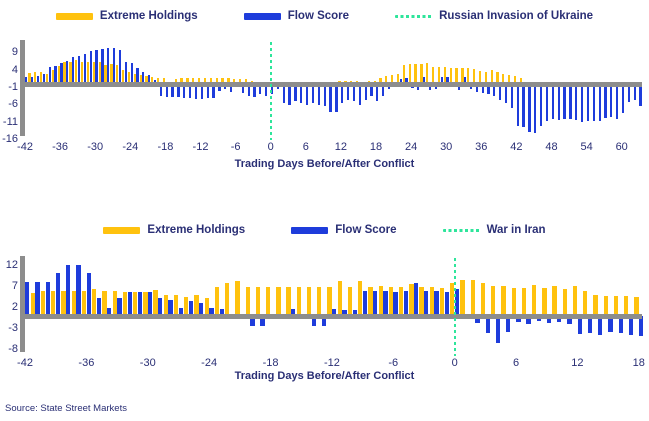 This screenshot has height=421, width=649. Describe the element at coordinates (126, 16) in the screenshot. I see `legend-item-extreme-holdings: Extreme Holdings` at that location.